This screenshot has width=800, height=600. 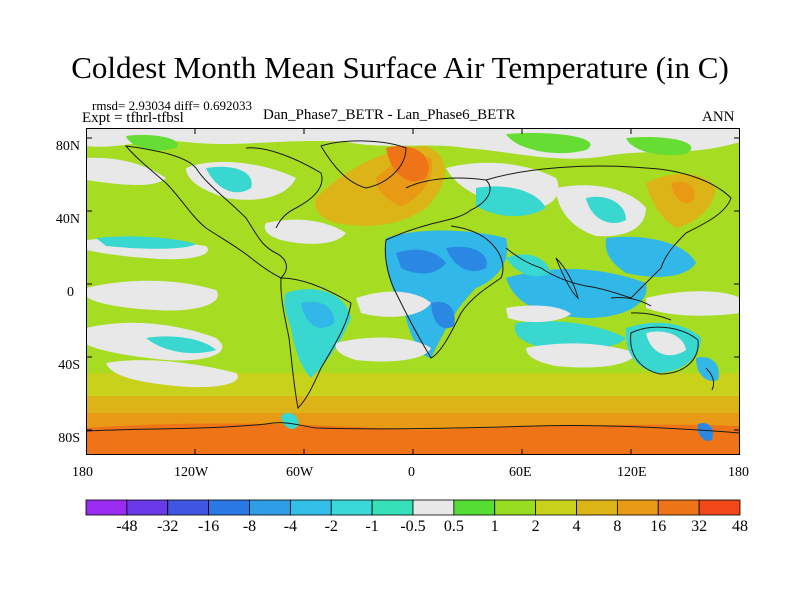 I want to click on colorbar-label: -48, so click(x=127, y=526).